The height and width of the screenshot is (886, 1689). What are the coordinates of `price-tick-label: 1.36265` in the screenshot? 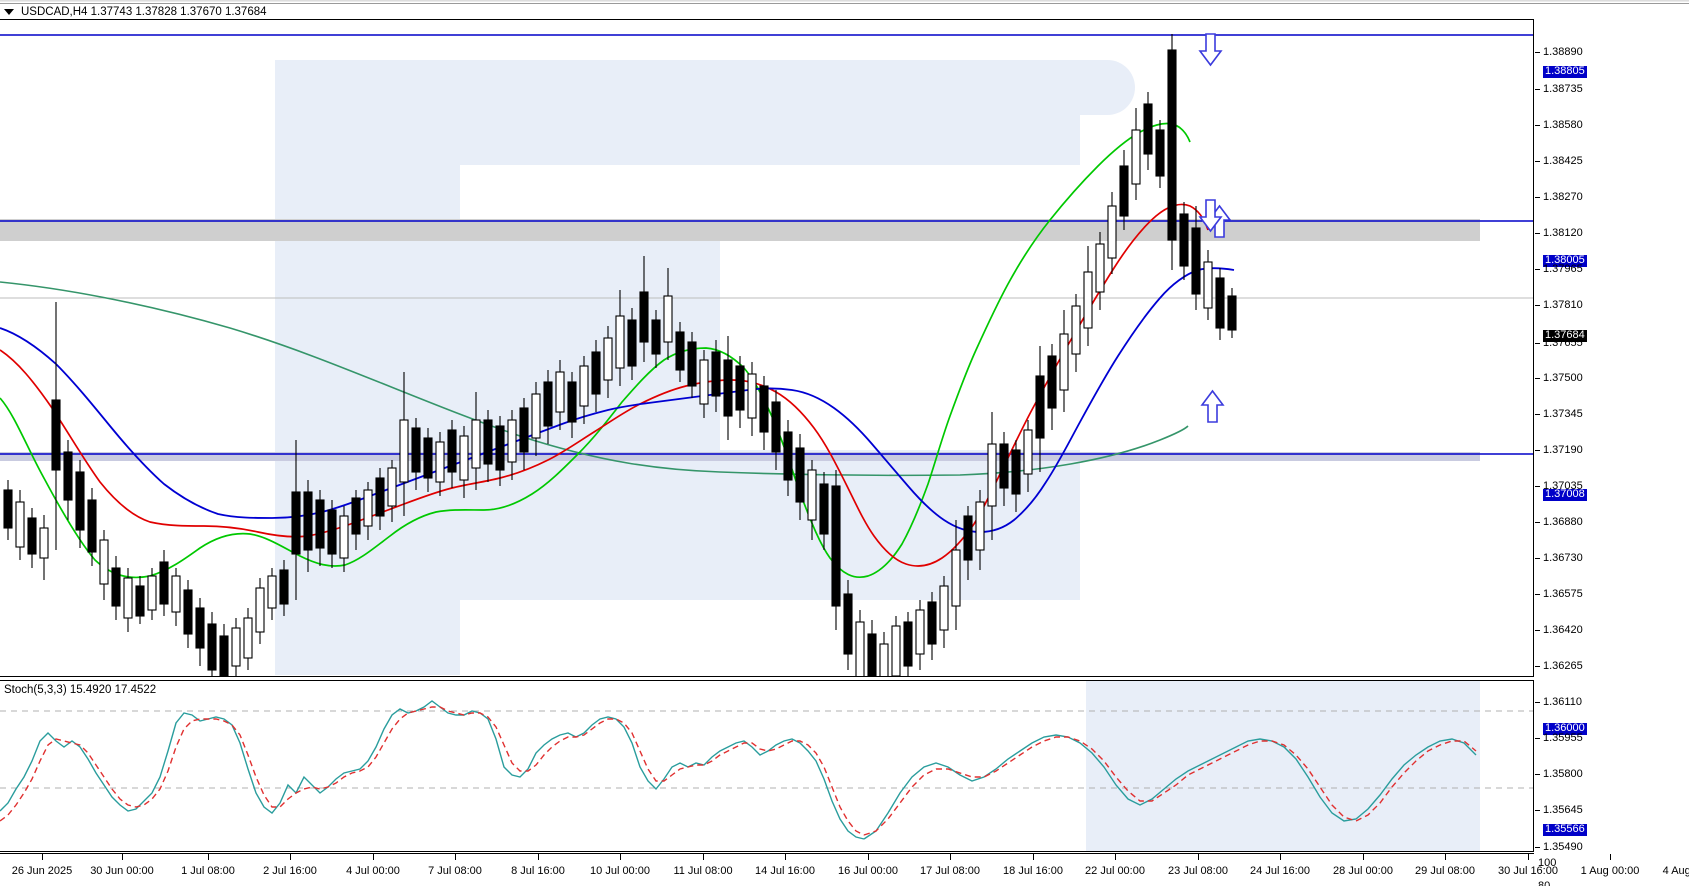 It's located at (1563, 666).